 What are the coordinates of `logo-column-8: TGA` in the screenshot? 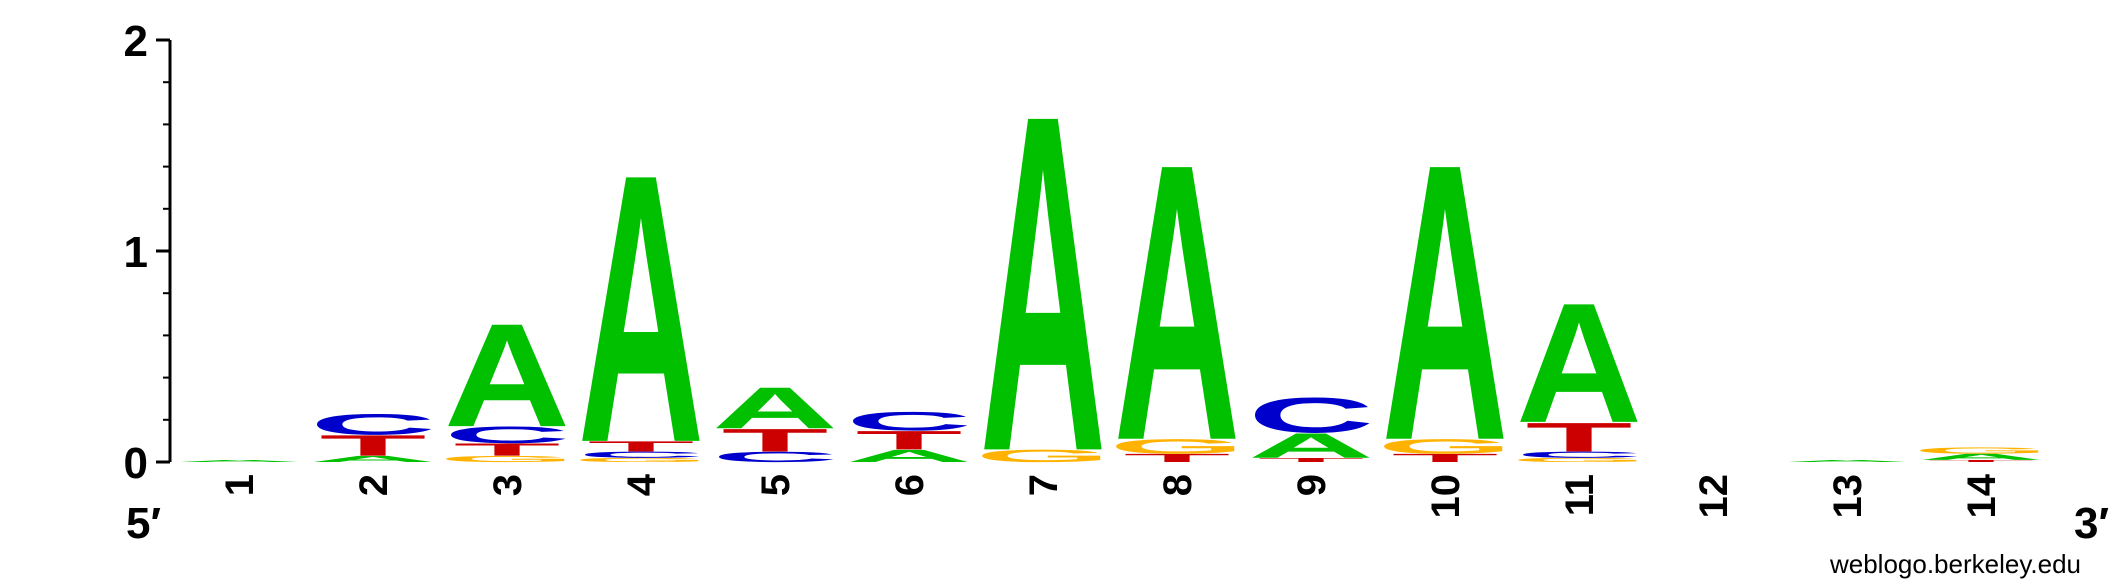 It's located at (1177, 302).